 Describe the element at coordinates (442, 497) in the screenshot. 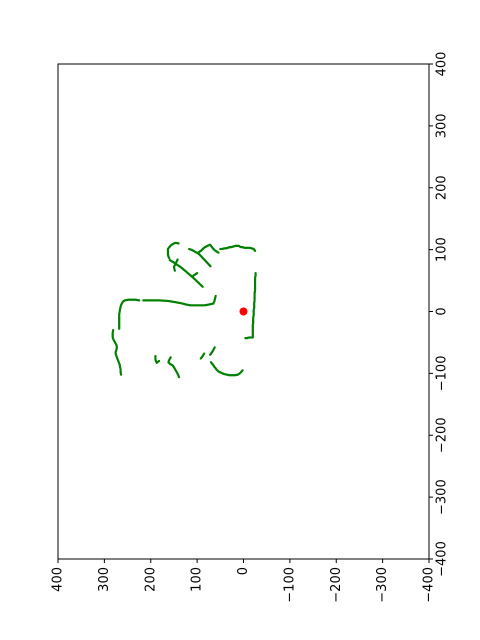

I see `y-tick-label: −300` at that location.